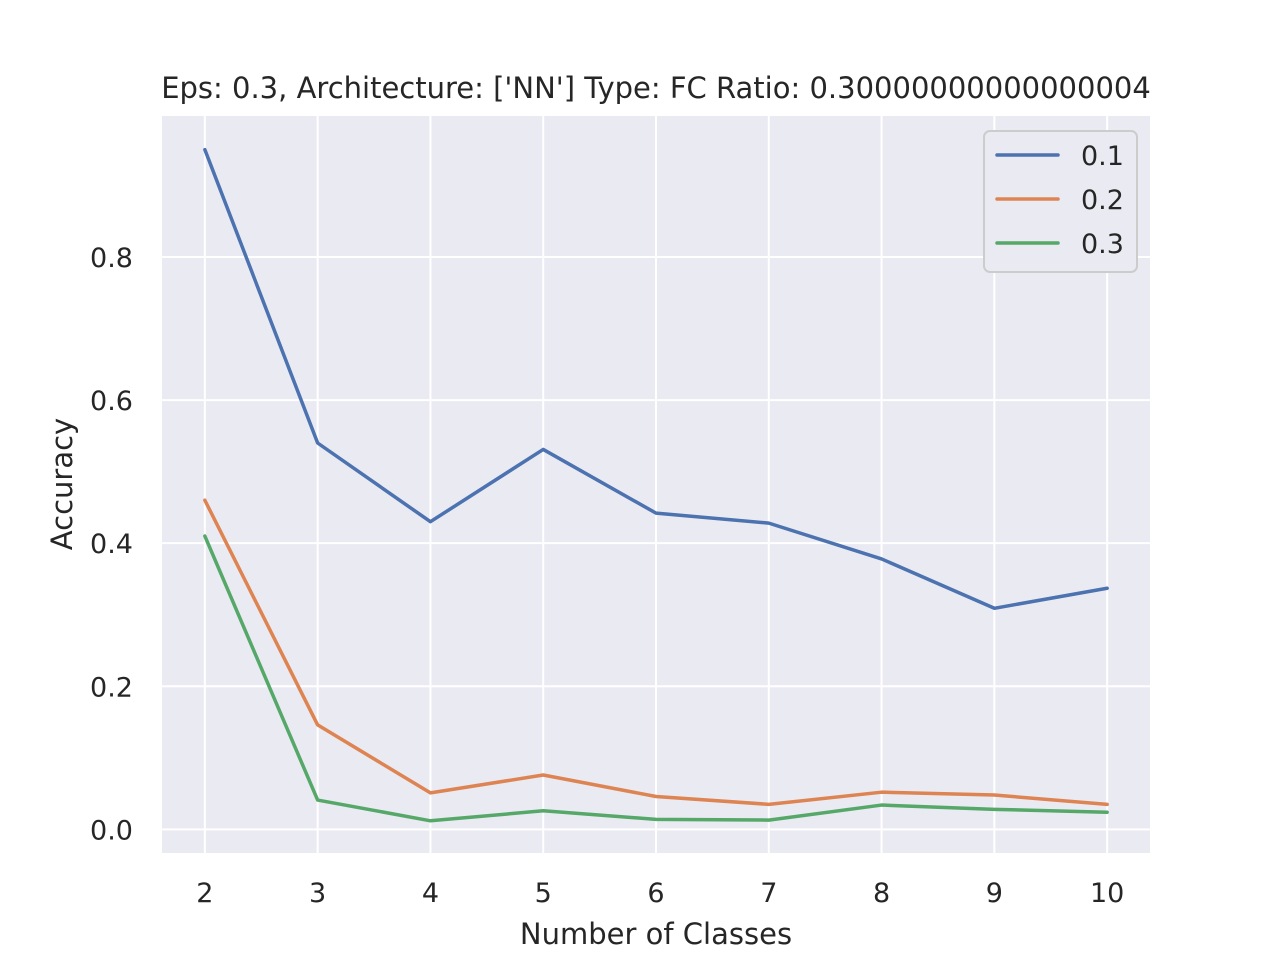  Describe the element at coordinates (1102, 244) in the screenshot. I see `legend-label-0.3: 0.3` at that location.